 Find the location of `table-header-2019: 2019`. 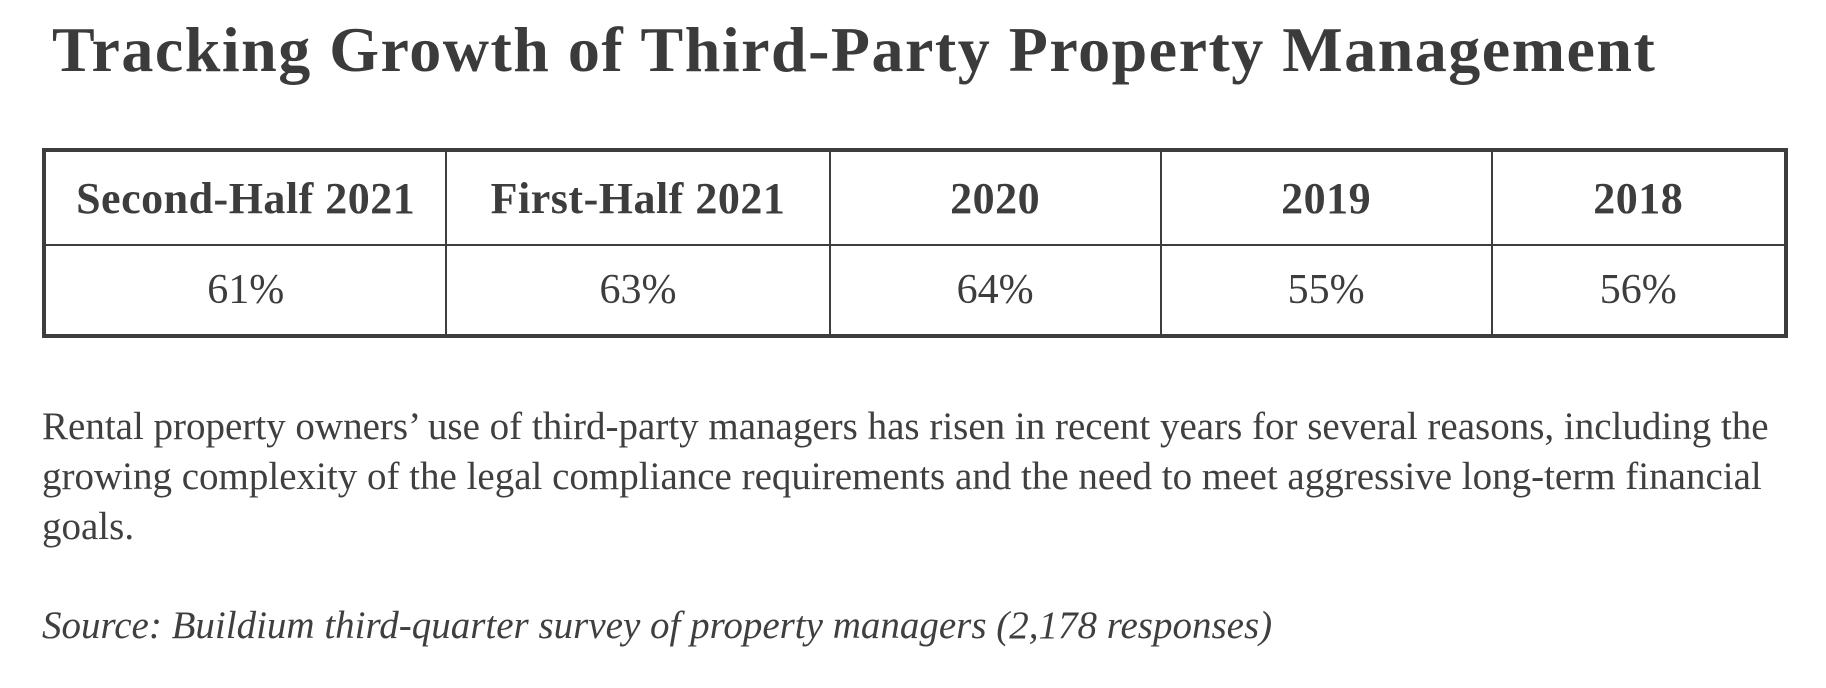

table-header-2019: 2019 is located at coordinates (1326, 197).